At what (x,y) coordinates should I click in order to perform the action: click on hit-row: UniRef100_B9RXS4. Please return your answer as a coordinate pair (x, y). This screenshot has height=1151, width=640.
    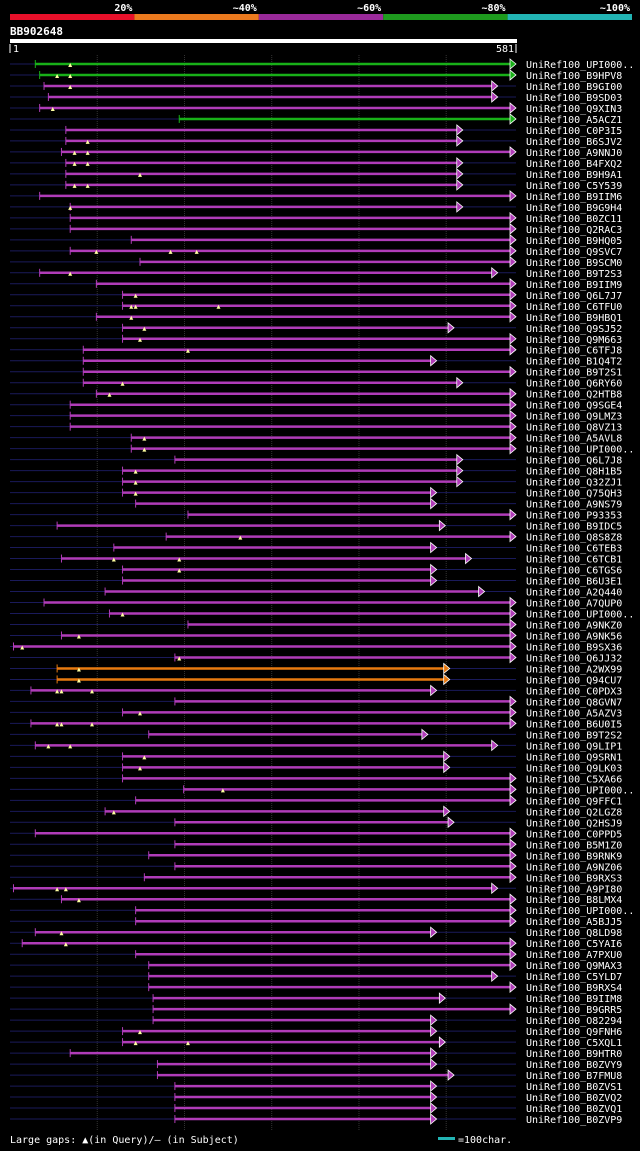
    Looking at the image, I should click on (316, 987).